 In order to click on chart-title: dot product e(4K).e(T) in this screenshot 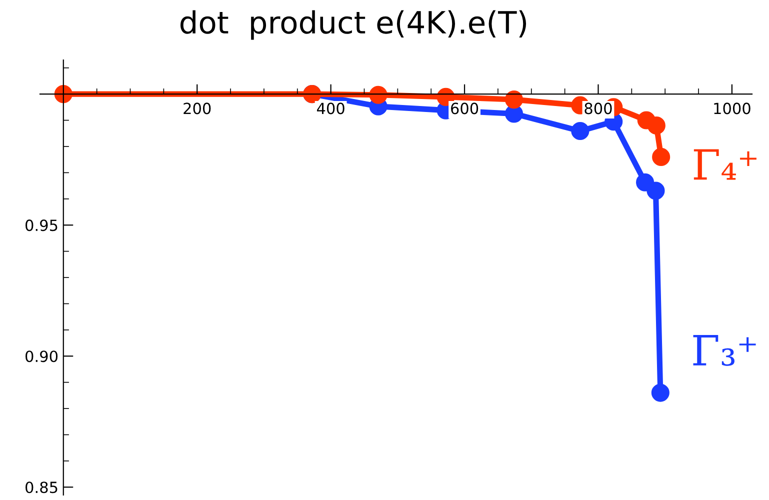, I will do `click(353, 25)`.